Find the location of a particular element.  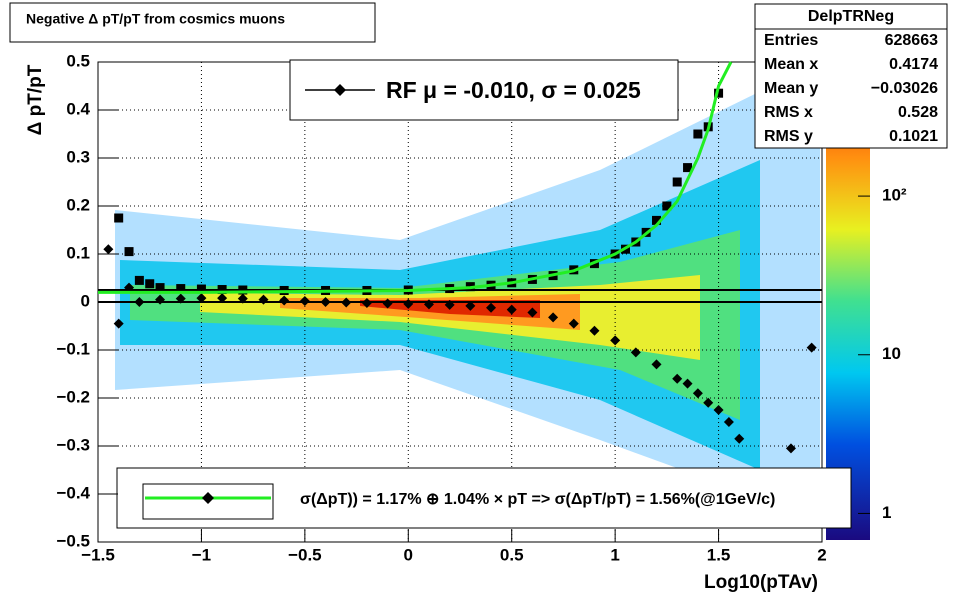

stats-title: DelpTRNeg is located at coordinates (851, 16).